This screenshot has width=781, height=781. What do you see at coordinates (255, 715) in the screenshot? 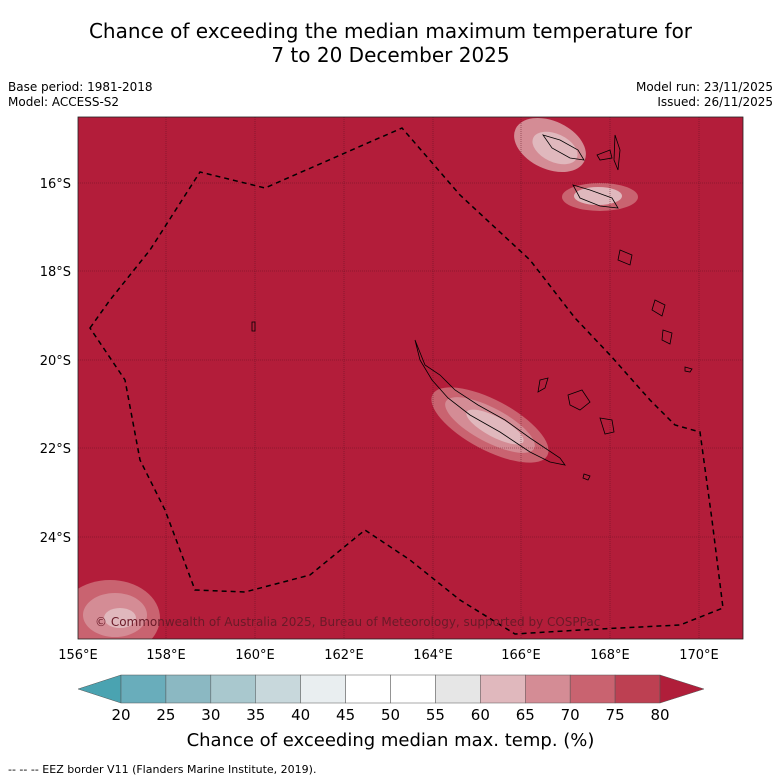
I see `colorbar-tick-35: 35` at bounding box center [255, 715].